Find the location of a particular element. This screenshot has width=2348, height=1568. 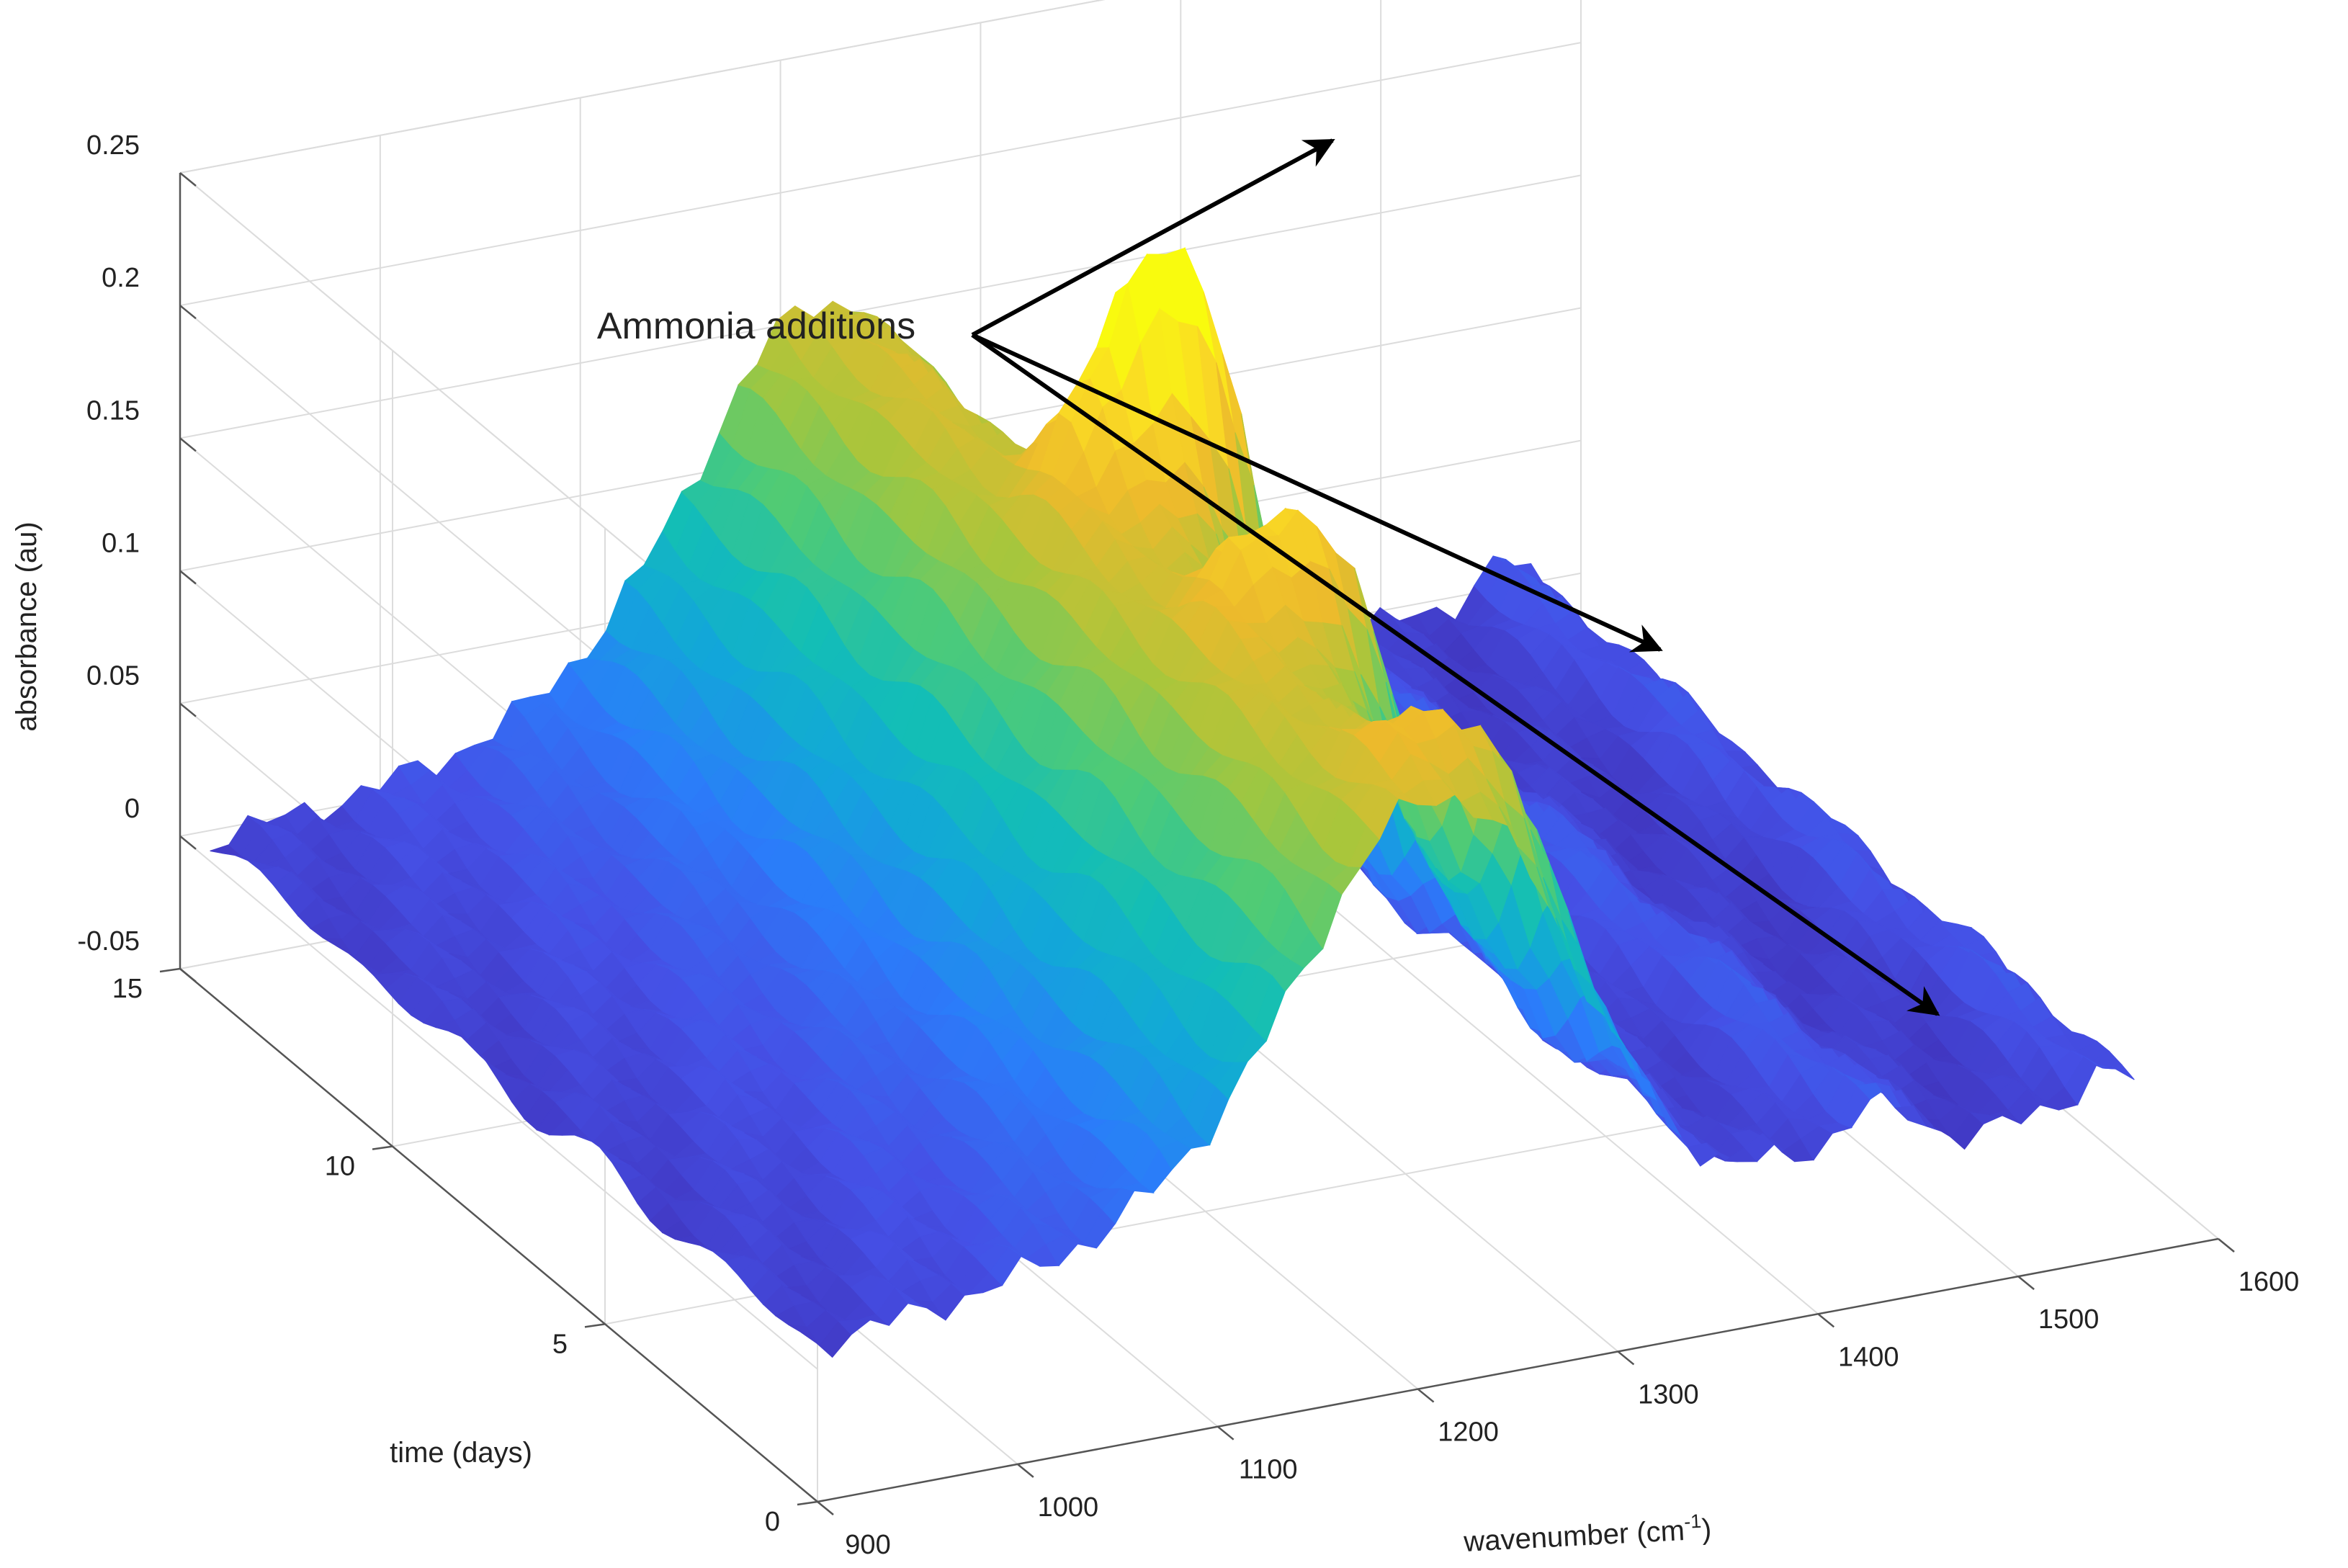

surface-cell is located at coordinates (2118, 1072).